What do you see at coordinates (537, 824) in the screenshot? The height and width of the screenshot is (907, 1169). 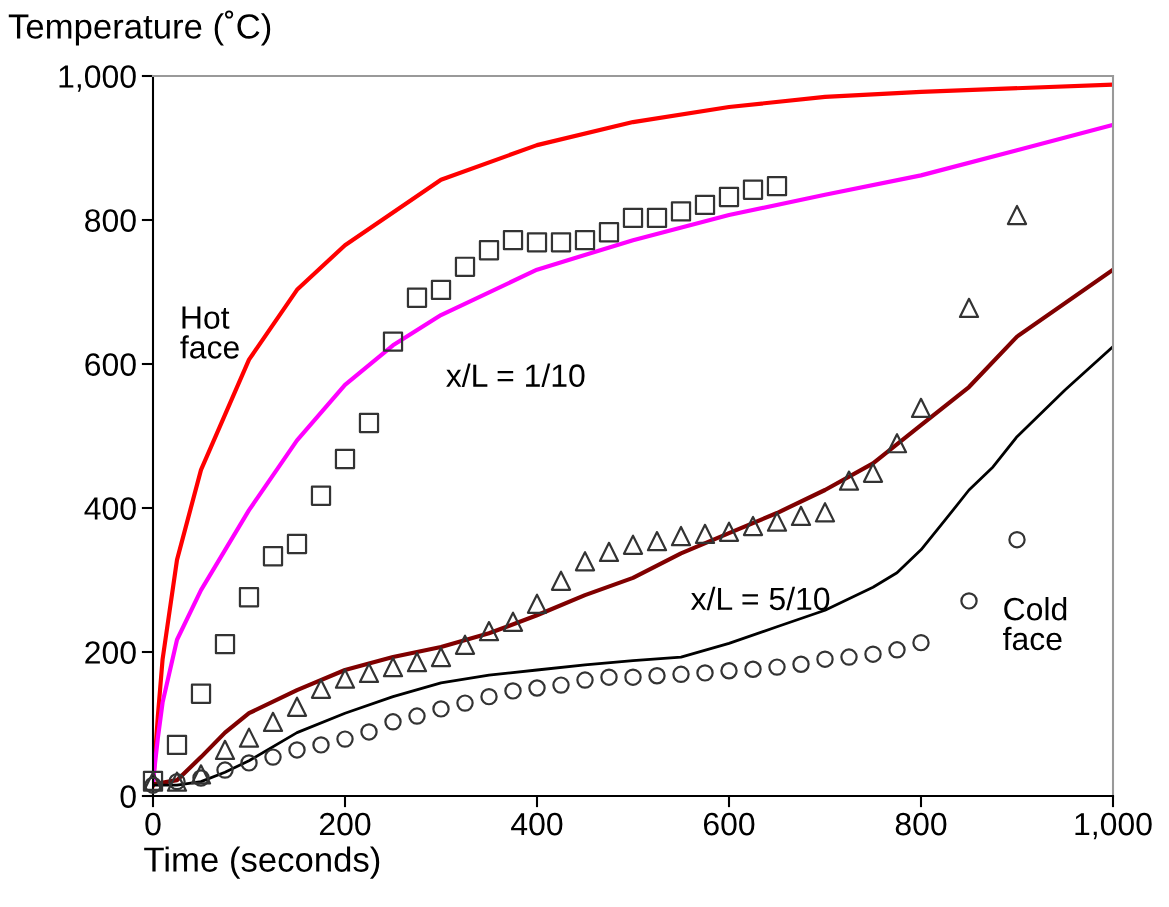 I see `x-tick-label: 400` at bounding box center [537, 824].